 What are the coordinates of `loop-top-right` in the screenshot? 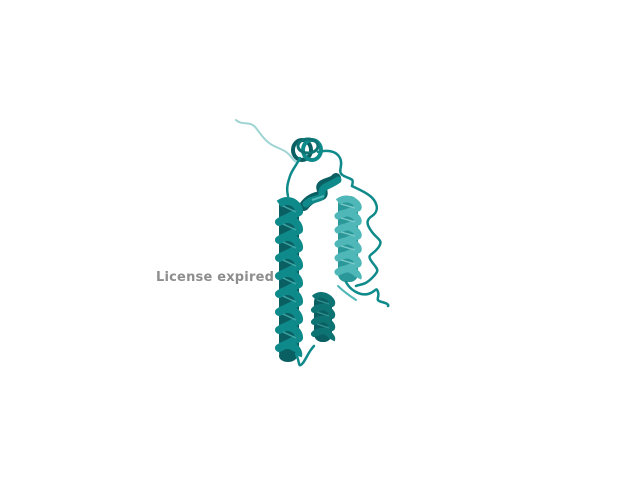 It's located at (335, 168).